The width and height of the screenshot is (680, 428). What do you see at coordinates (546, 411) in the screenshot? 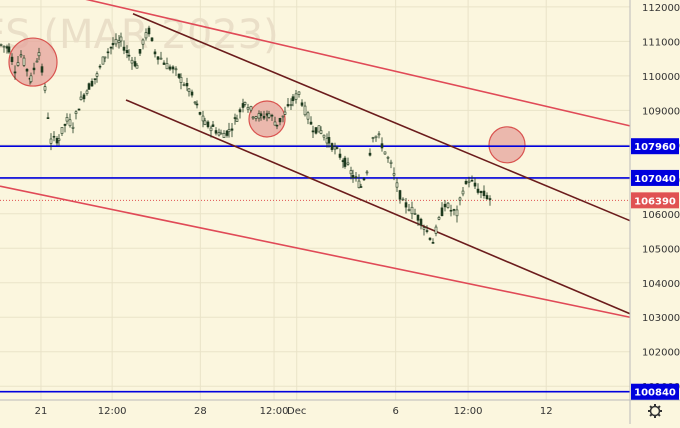
I see `x-tick-label: 12` at bounding box center [546, 411].